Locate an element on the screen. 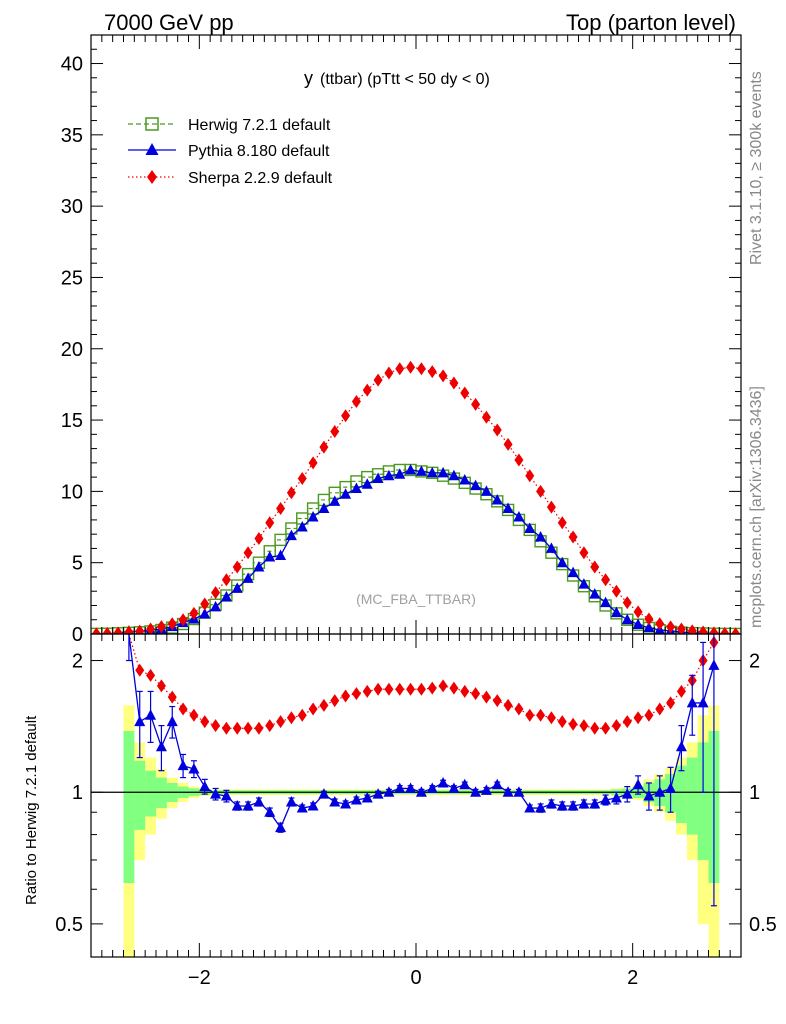 The width and height of the screenshot is (786, 1024). main-ytick-label: 35 is located at coordinates (72, 136).